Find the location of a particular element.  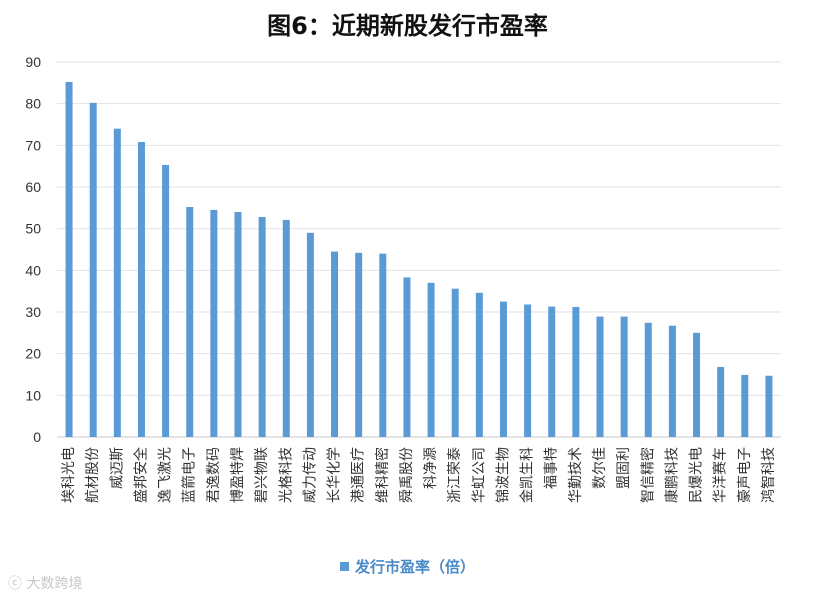

x-tick-label: 逸飞激光 is located at coordinates (165, 475).